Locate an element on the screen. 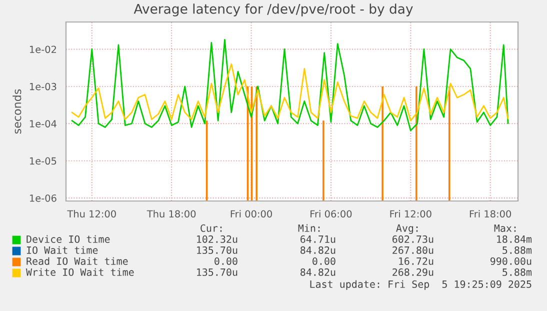 The height and width of the screenshot is (311, 547). legend-label: Device IO time is located at coordinates (68, 239).